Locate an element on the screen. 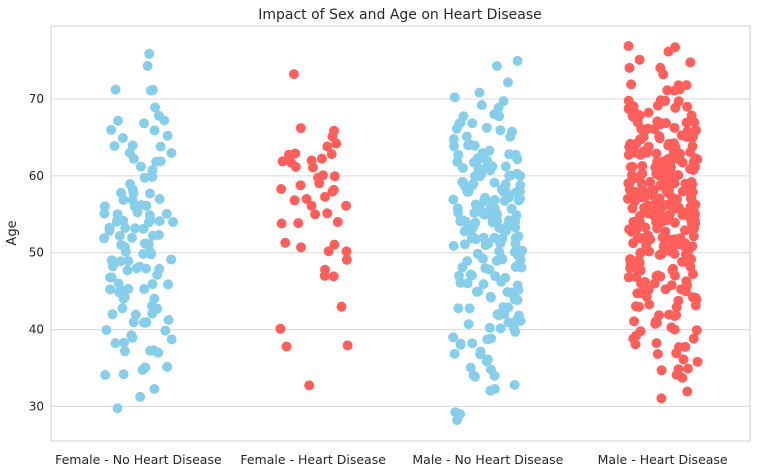 This screenshot has height=470, width=762. y-tick-label-60: 60 is located at coordinates (36, 176).